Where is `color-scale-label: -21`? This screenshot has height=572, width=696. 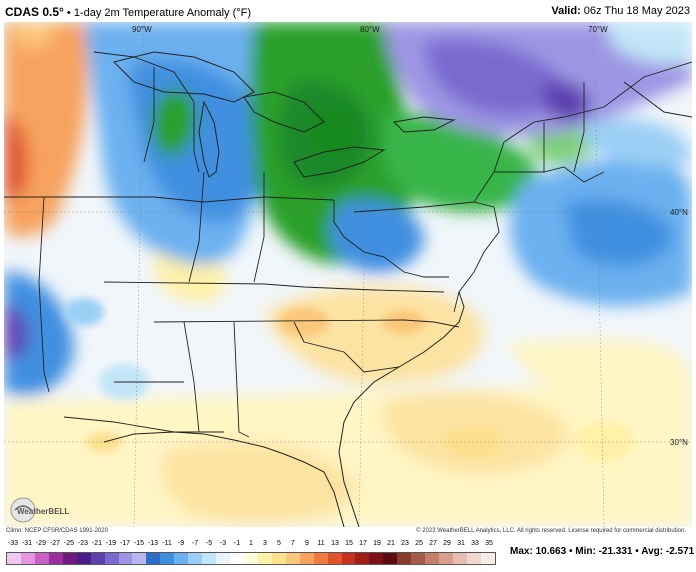 color-scale-label: -21 is located at coordinates (97, 543).